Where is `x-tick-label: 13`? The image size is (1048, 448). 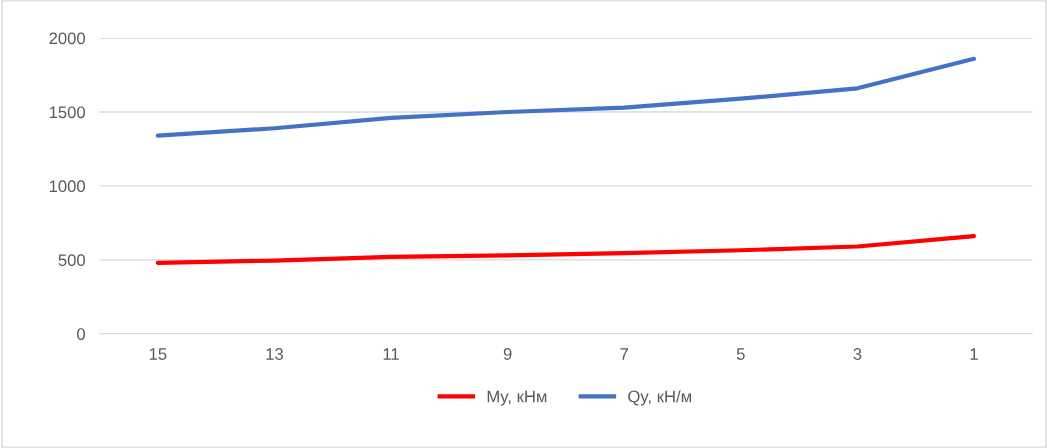 x-tick-label: 13 is located at coordinates (274, 354).